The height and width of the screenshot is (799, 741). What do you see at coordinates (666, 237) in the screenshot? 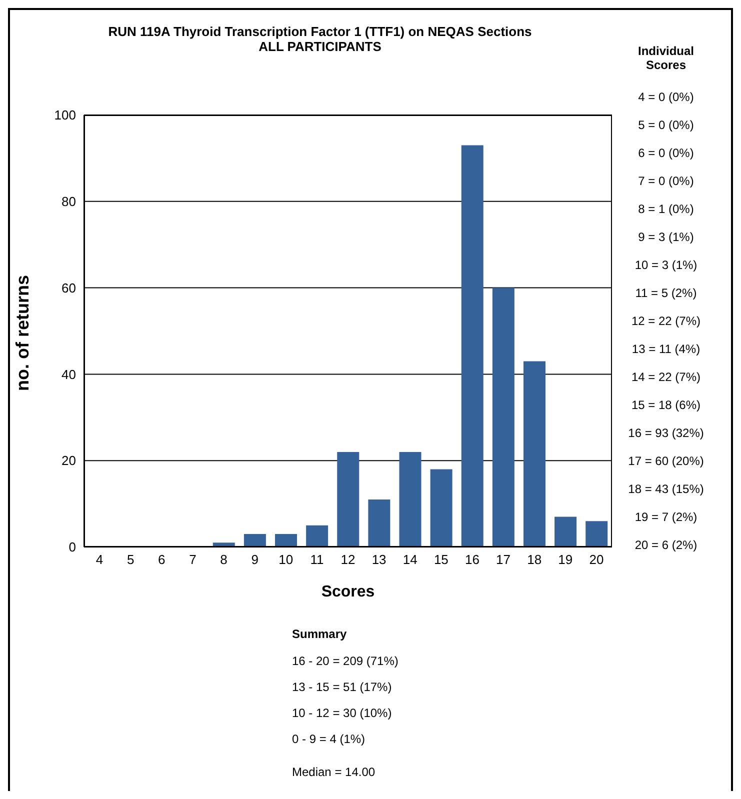
I see `text: 9 = 3 (1%)` at bounding box center [666, 237].